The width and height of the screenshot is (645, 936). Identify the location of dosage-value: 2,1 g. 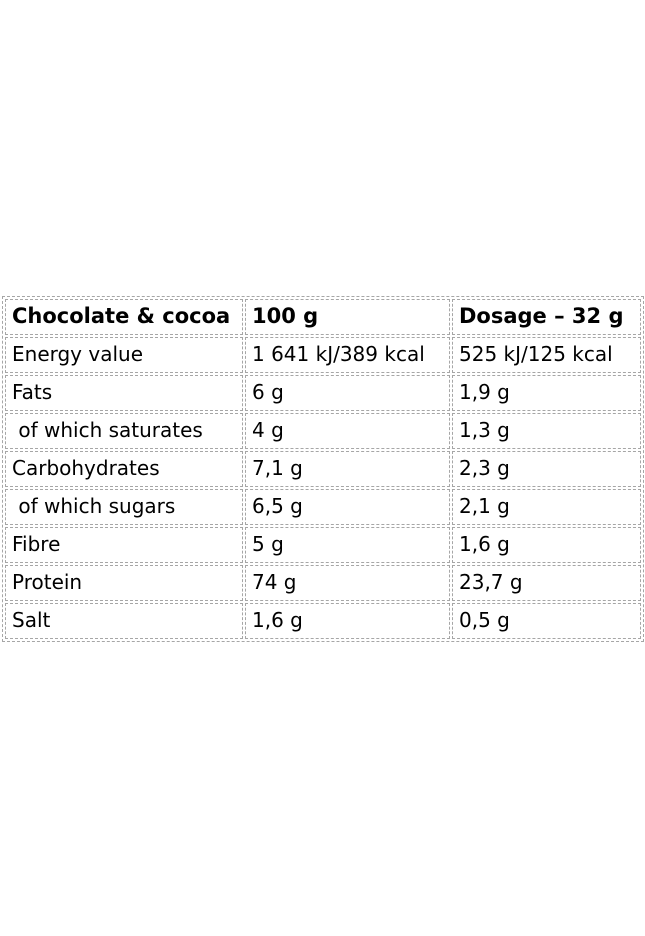
(546, 507).